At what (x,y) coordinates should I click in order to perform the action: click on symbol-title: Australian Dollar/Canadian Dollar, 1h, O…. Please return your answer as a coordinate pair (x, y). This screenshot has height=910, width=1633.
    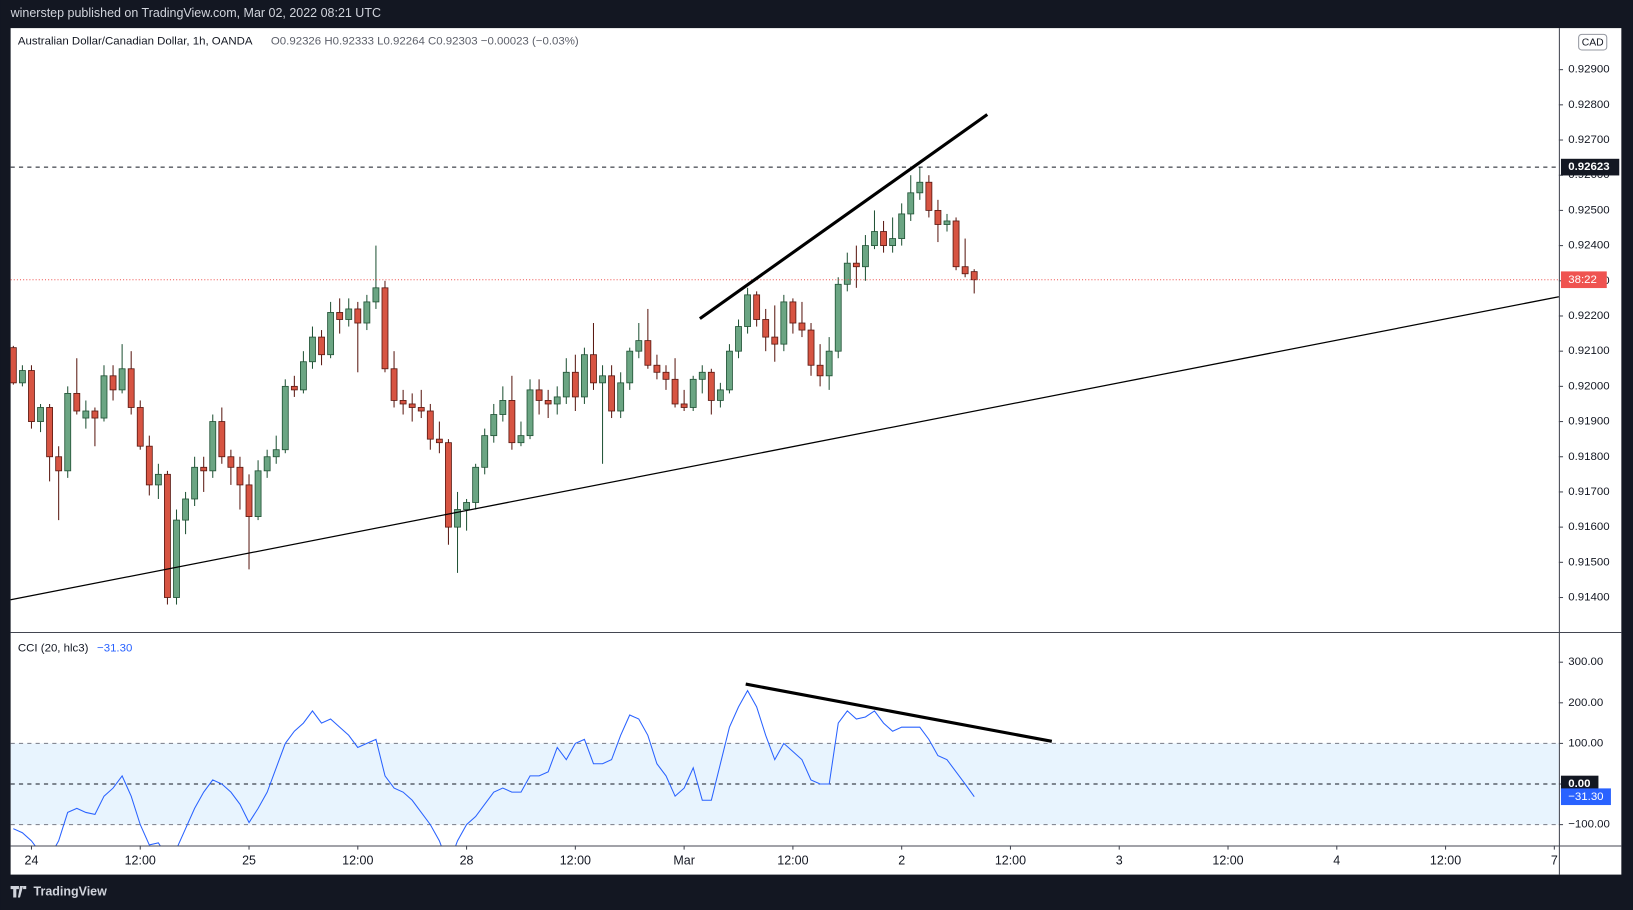
    Looking at the image, I should click on (135, 42).